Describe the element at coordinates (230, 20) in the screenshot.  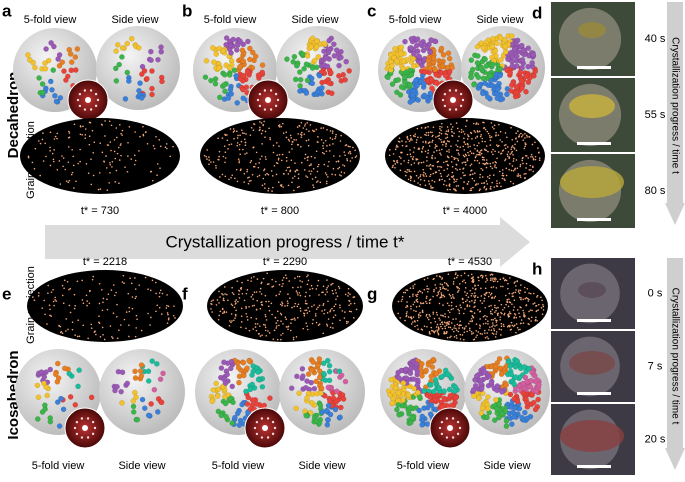
I see `view-label: 5-fold view` at that location.